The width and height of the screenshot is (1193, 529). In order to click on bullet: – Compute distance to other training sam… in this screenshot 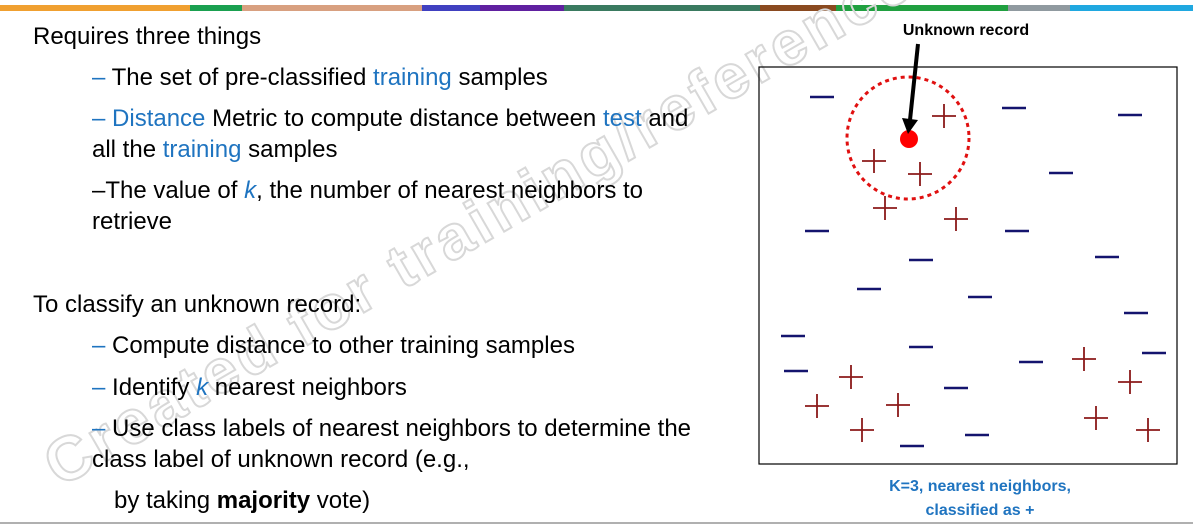, I will do `click(402, 345)`.